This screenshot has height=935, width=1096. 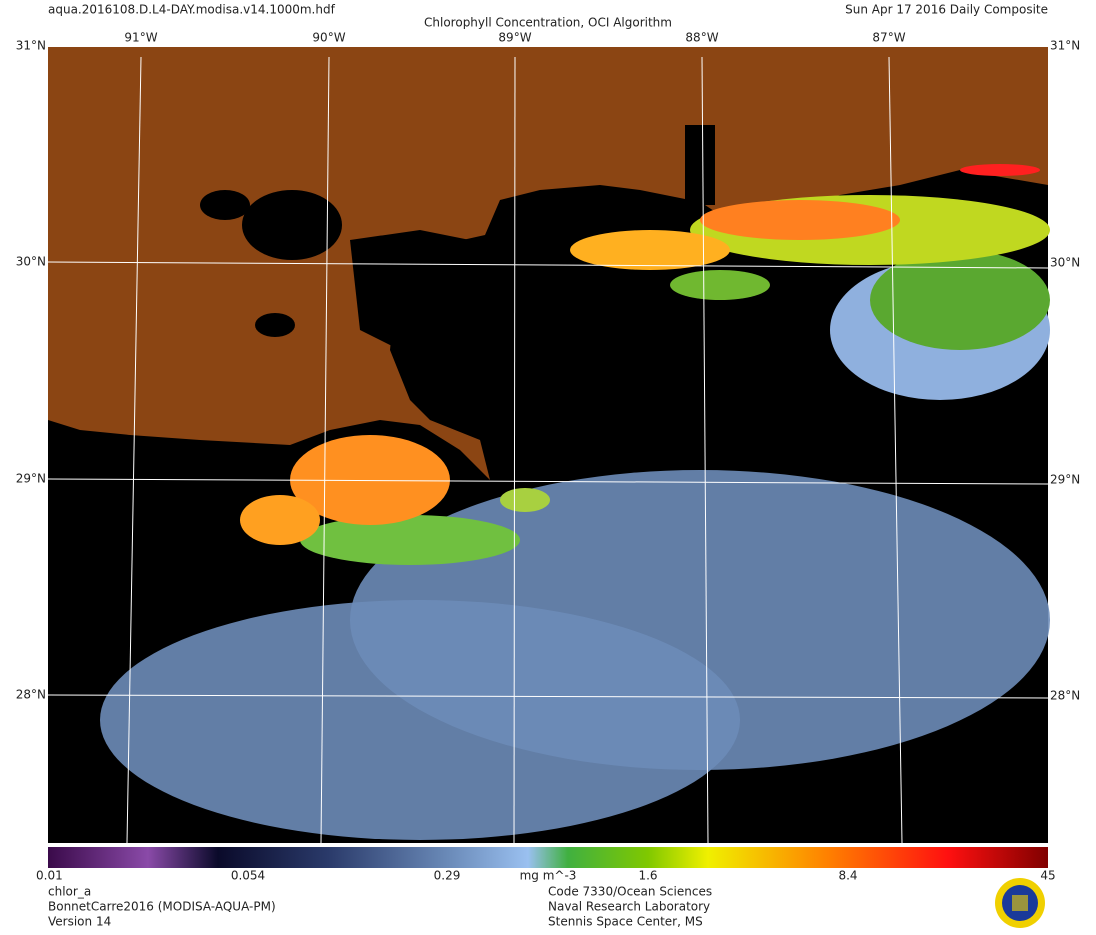 What do you see at coordinates (49, 876) in the screenshot?
I see `colorbar-label: 0.01` at bounding box center [49, 876].